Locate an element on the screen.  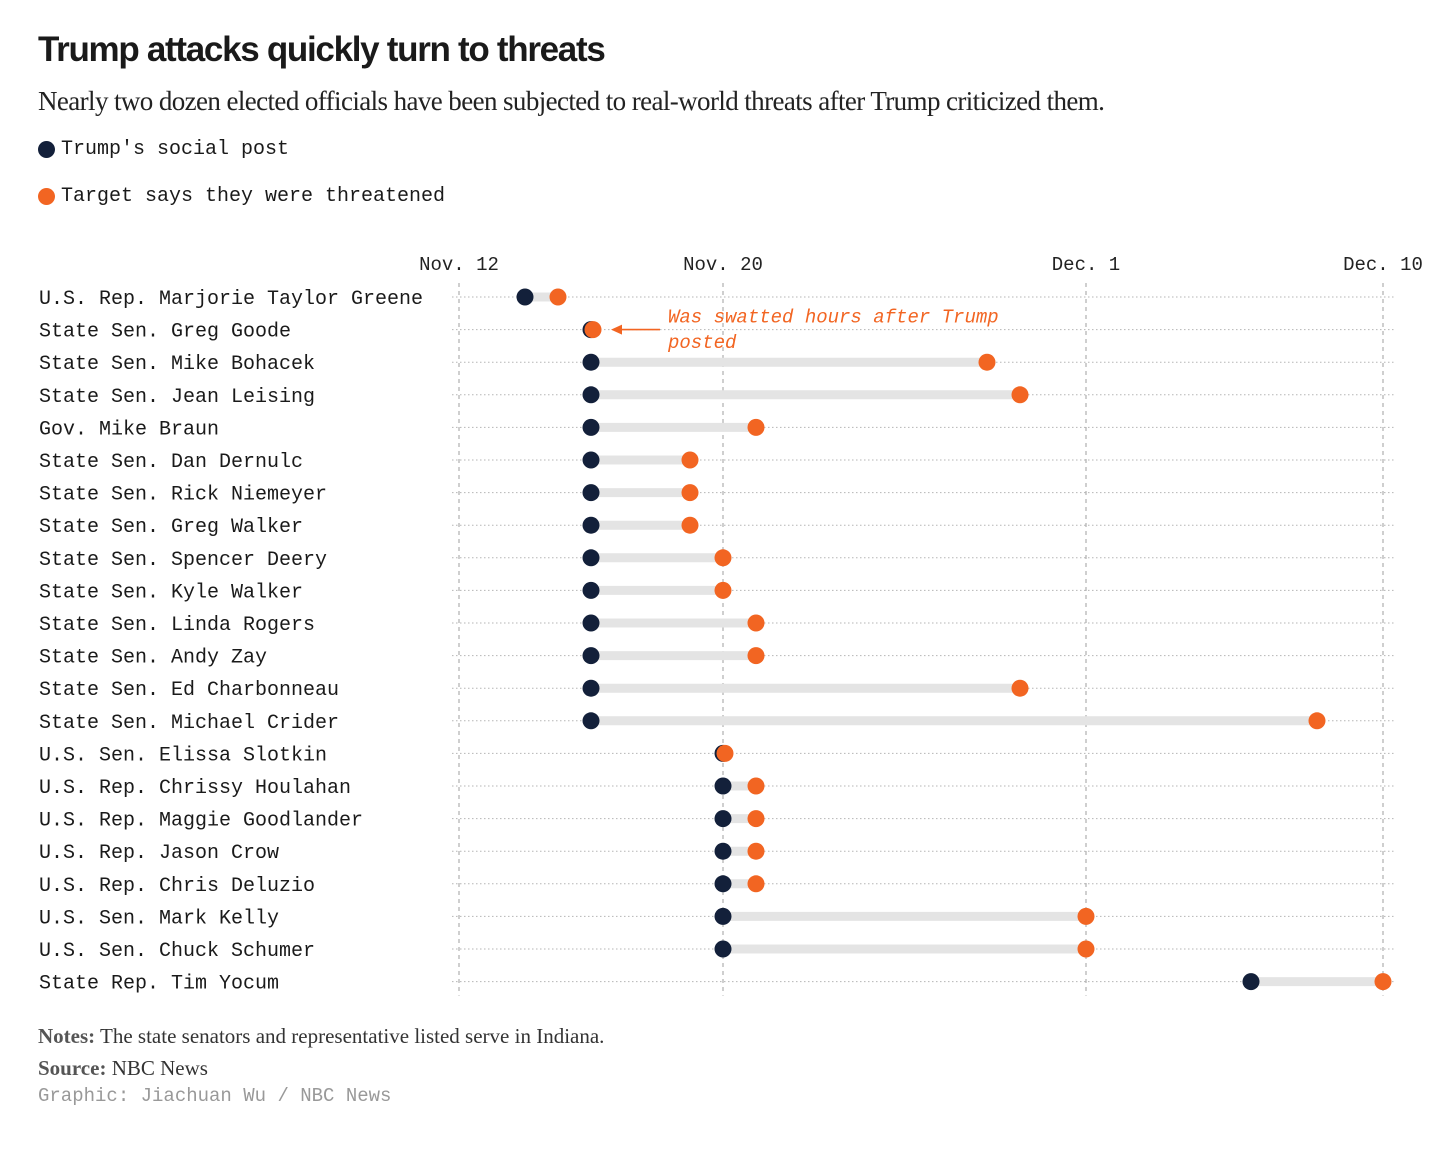
row-label: U.S. Sen. Mark Kelly is located at coordinates (159, 918).